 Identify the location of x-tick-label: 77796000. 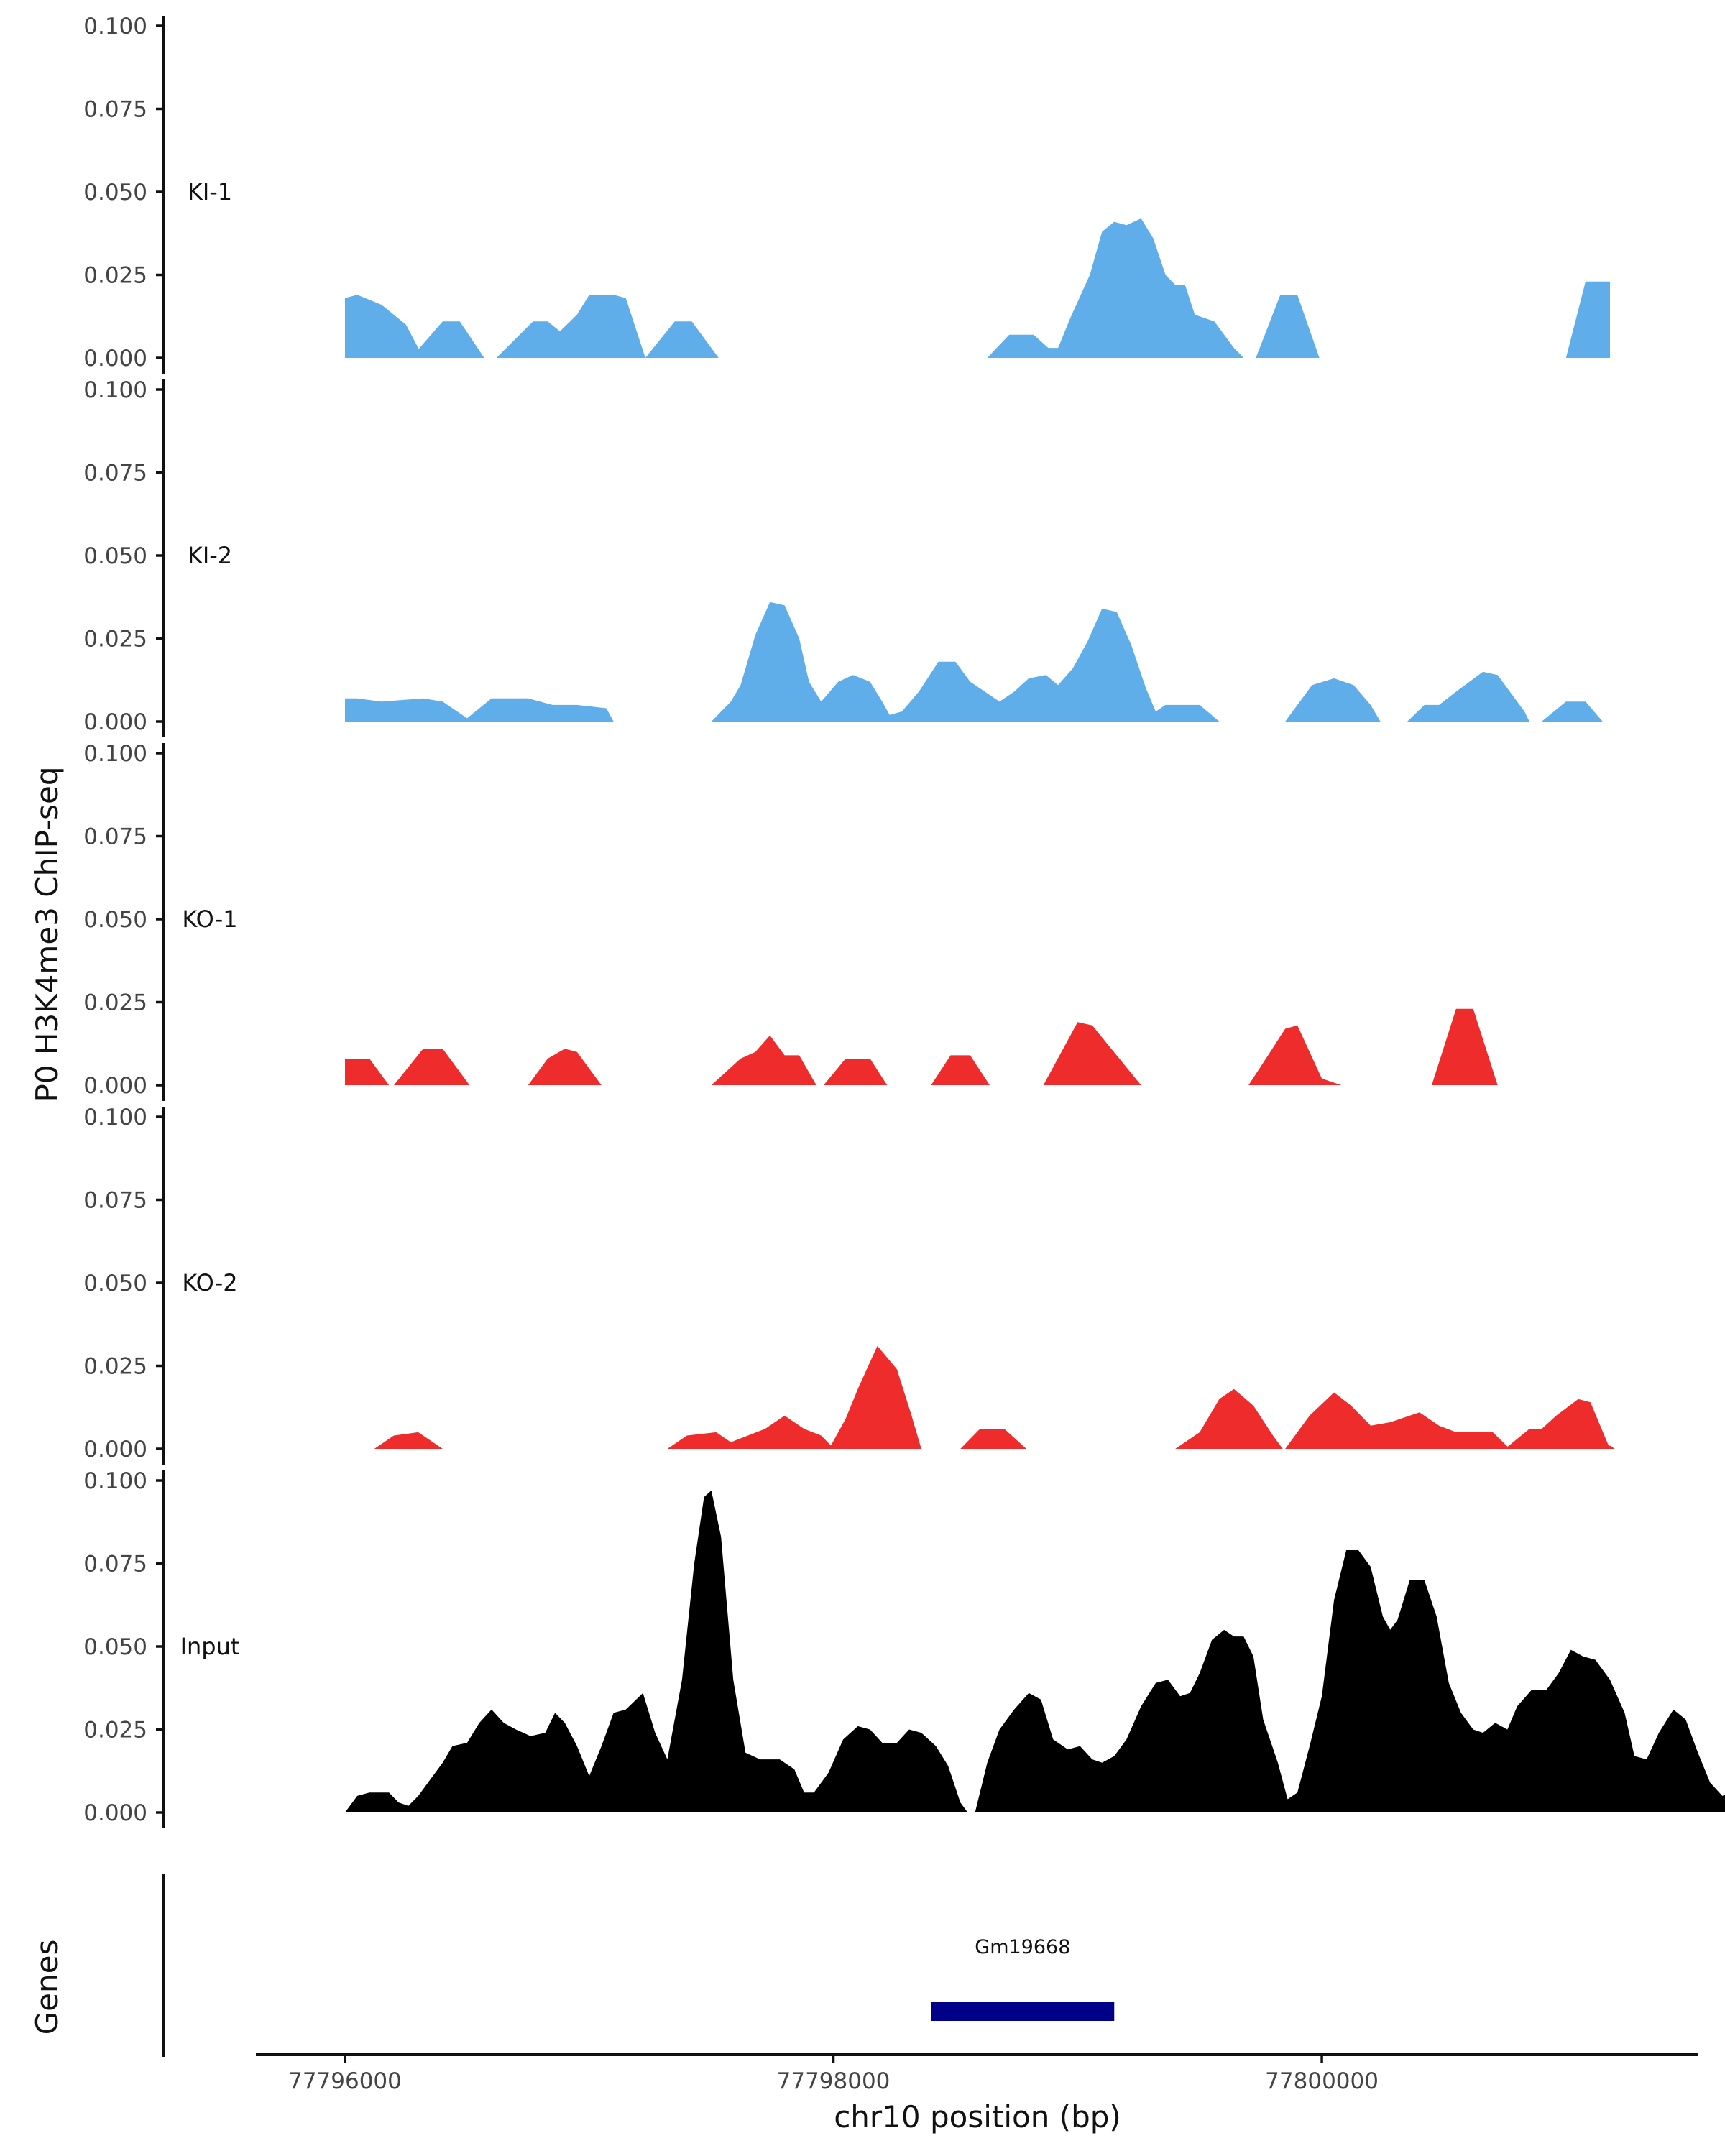
(345, 2081).